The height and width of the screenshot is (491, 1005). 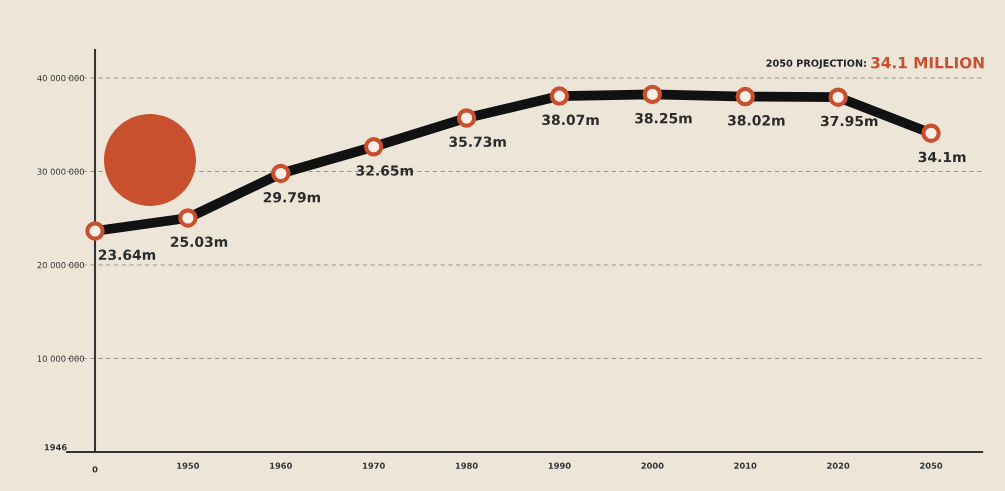 I want to click on data-label: 38.07m, so click(x=570, y=120).